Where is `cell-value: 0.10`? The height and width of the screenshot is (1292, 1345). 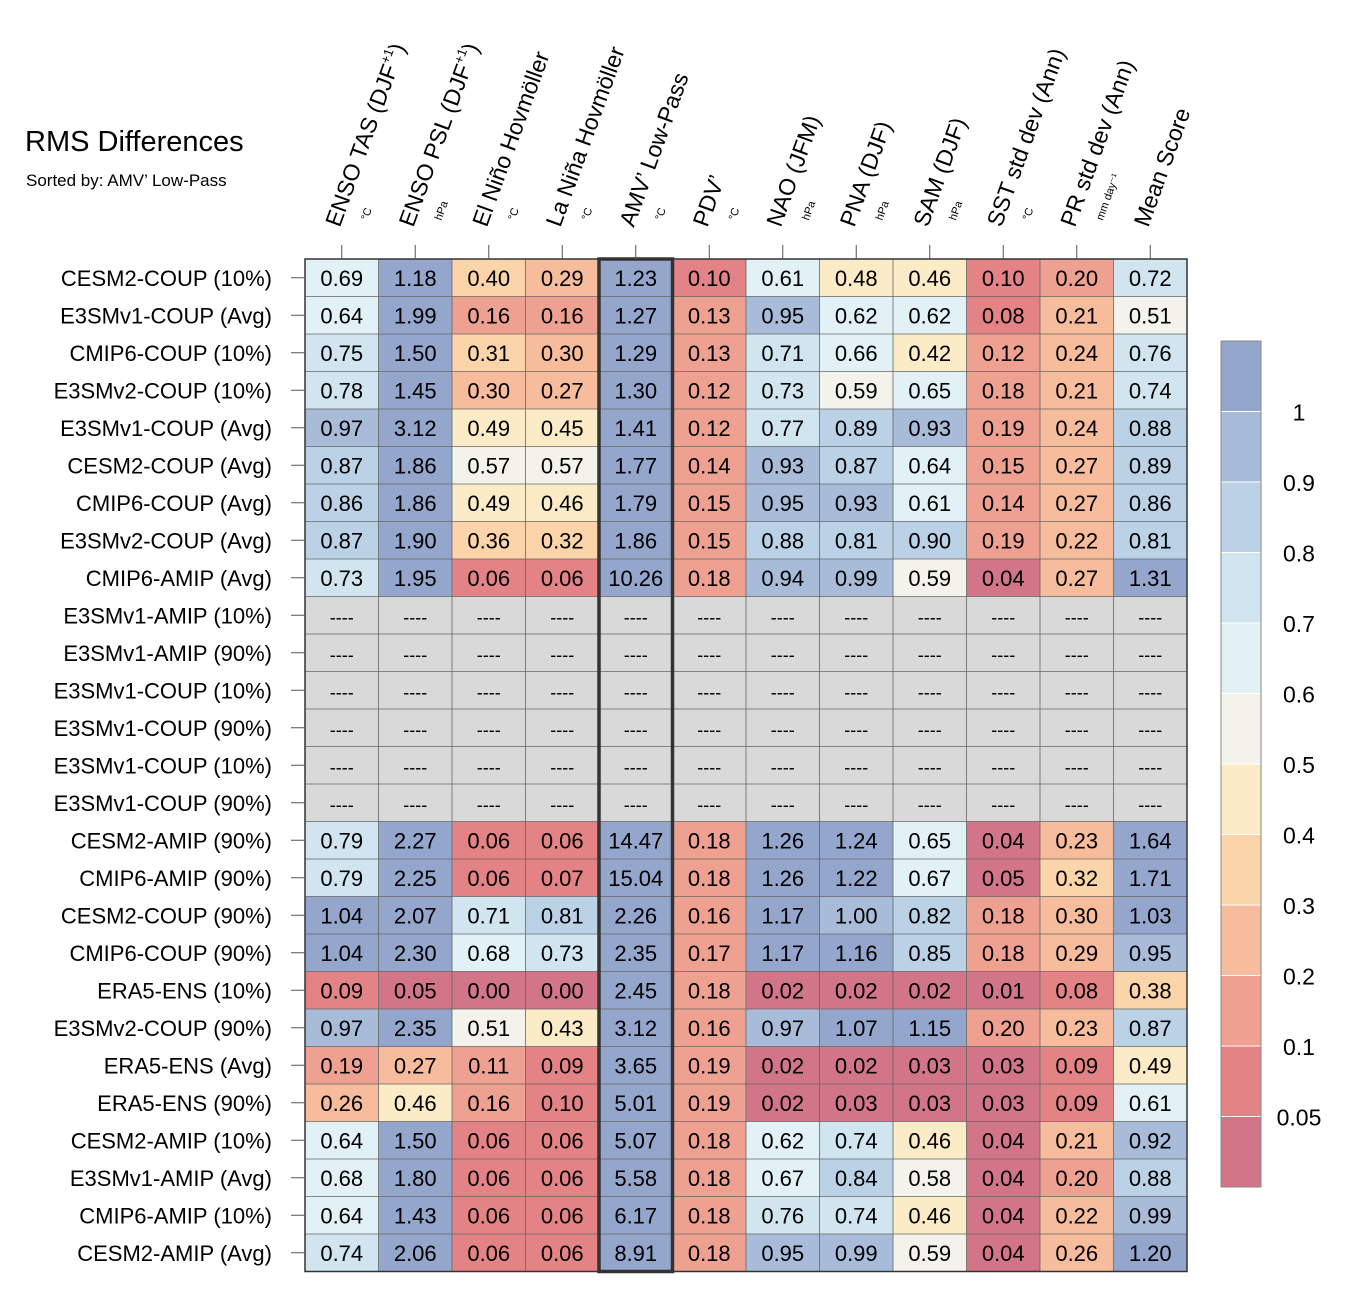 cell-value: 0.10 is located at coordinates (1003, 278).